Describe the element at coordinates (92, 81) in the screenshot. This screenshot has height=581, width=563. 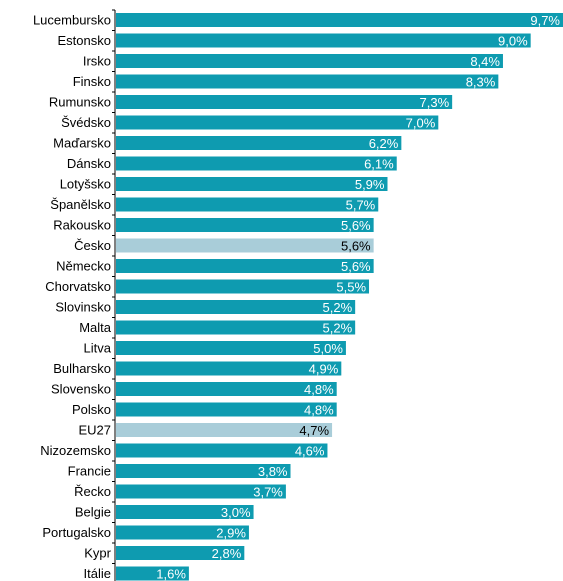
I see `category-label: Finsko` at that location.